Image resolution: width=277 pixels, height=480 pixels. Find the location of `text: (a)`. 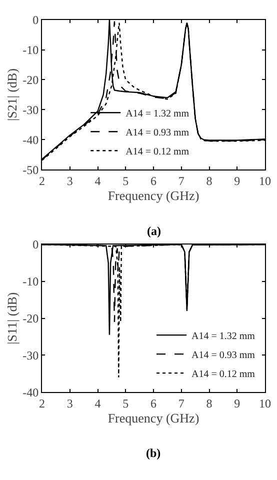

text: (a) is located at coordinates (154, 231).